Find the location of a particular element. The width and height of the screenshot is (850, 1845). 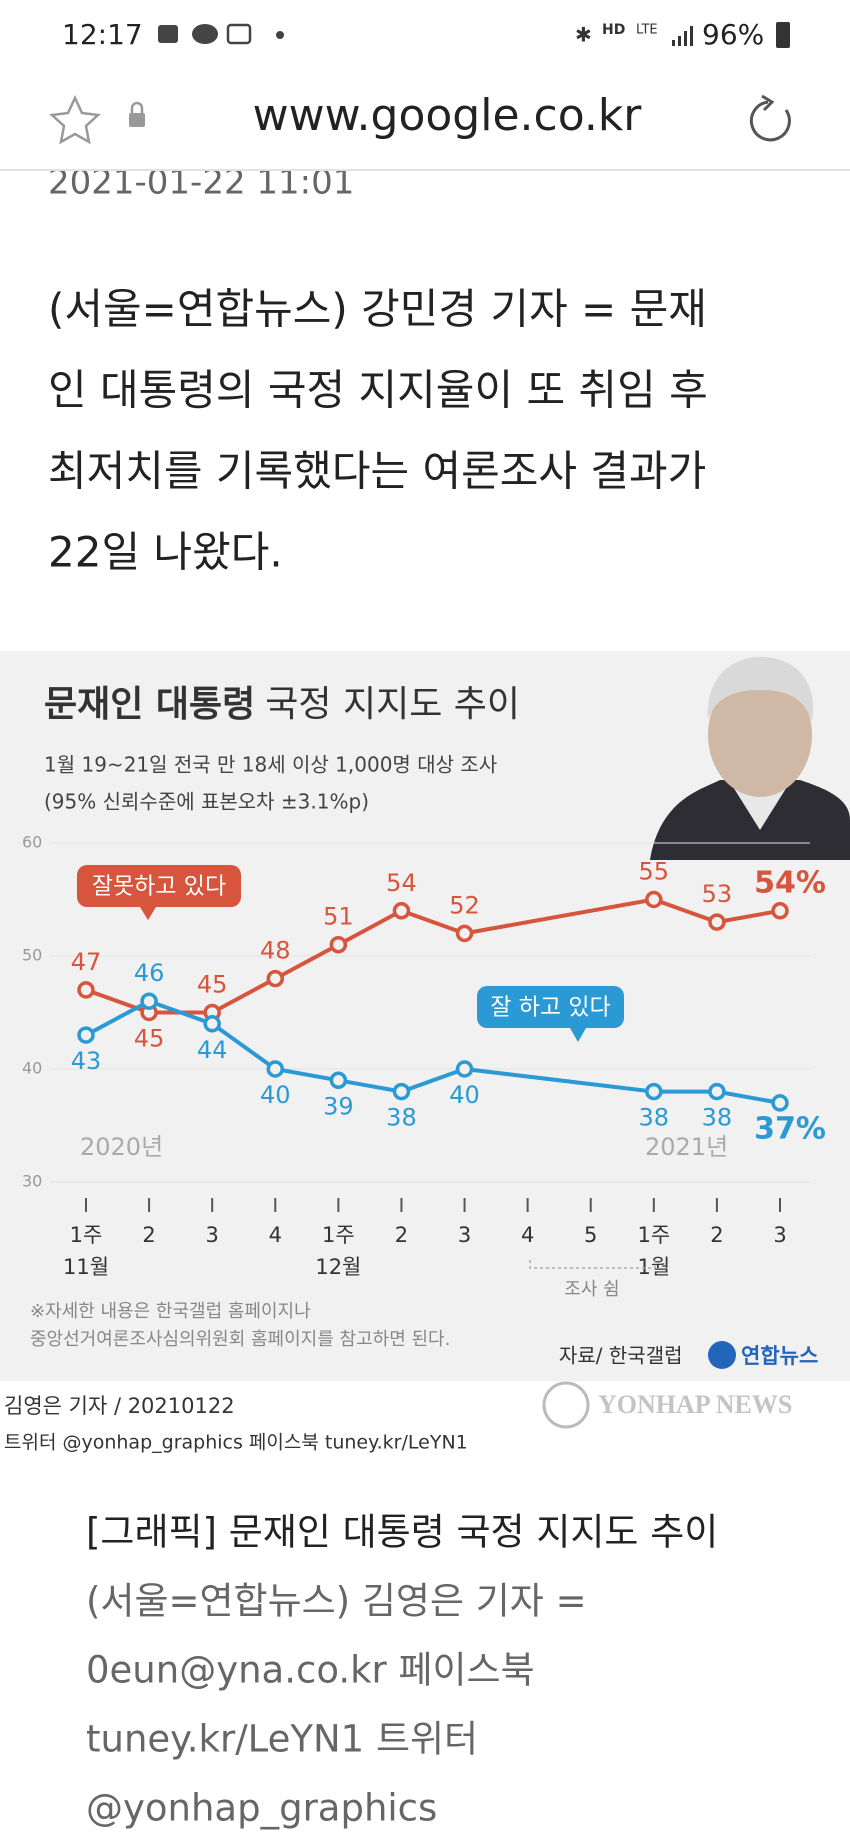

data-label: 55 is located at coordinates (654, 872).